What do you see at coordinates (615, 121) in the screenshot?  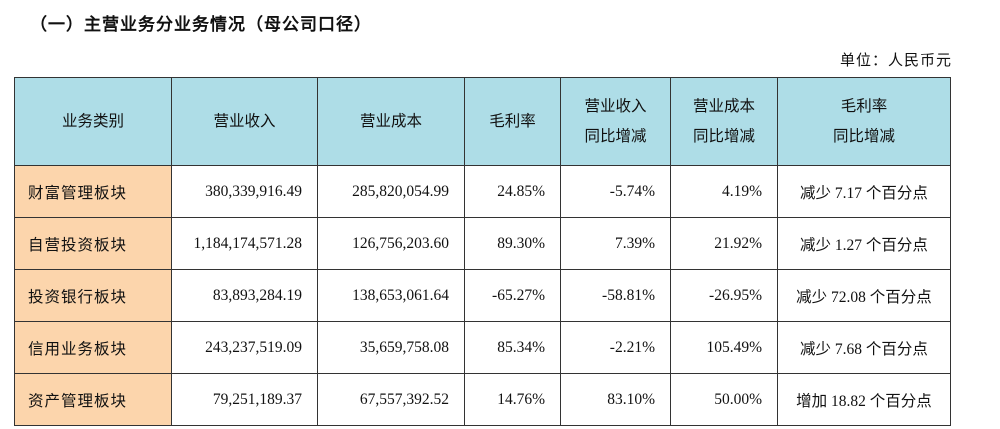 I see `header-revenue-yoy: 营业收入 同比增减` at bounding box center [615, 121].